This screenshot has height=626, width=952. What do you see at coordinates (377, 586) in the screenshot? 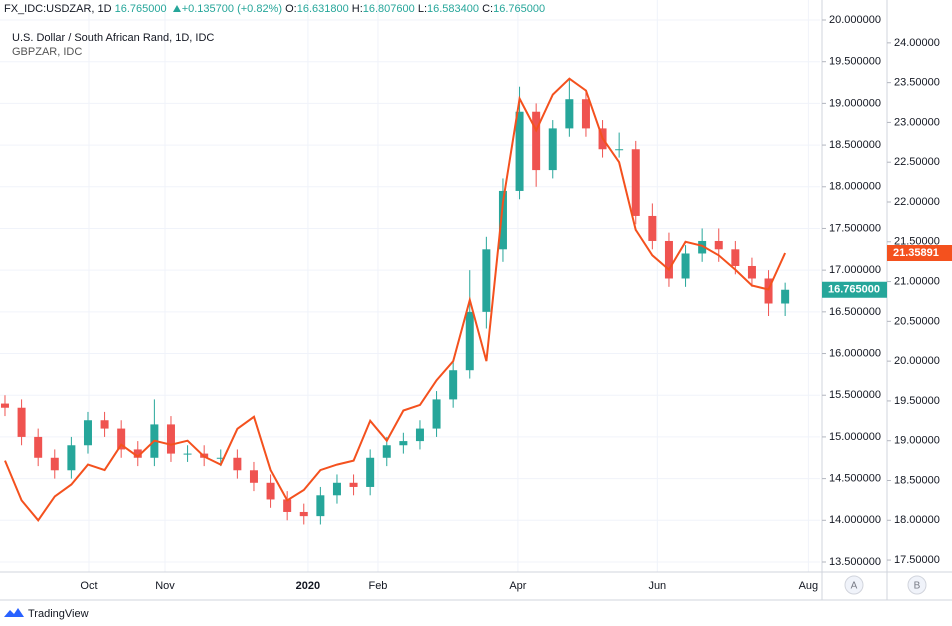
I see `x-tick-label: Feb` at bounding box center [377, 586].